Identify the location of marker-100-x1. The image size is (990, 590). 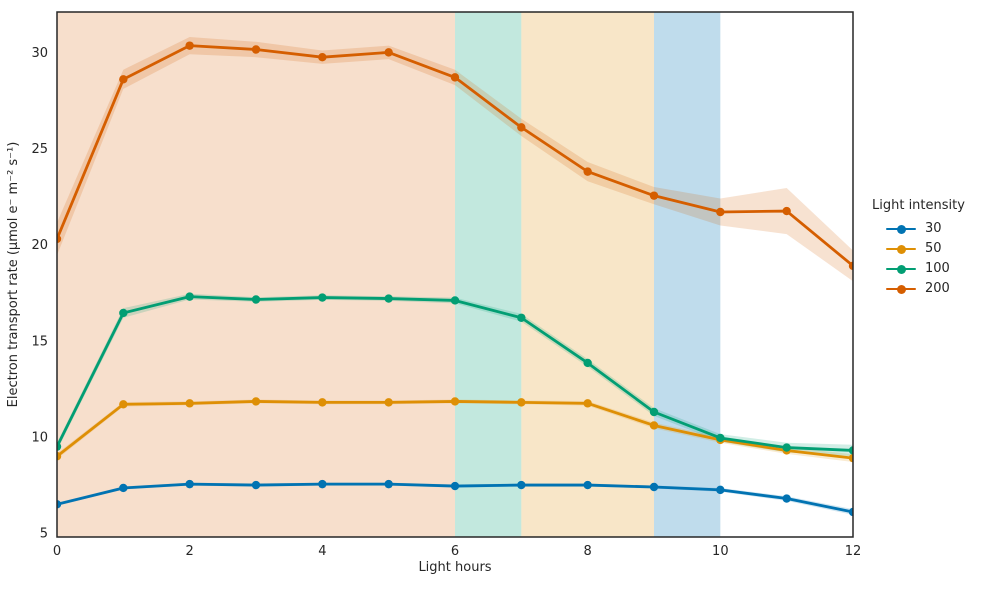
(123, 313).